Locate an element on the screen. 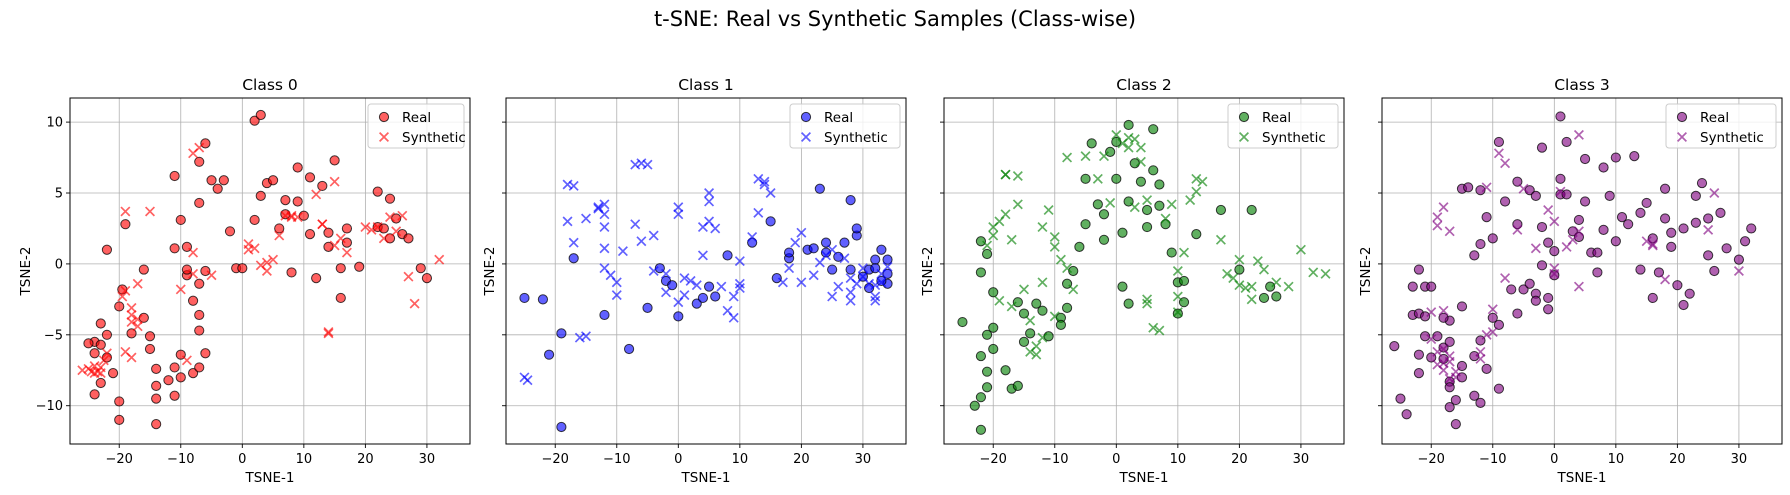  legend-marker-real is located at coordinates (1244, 117).